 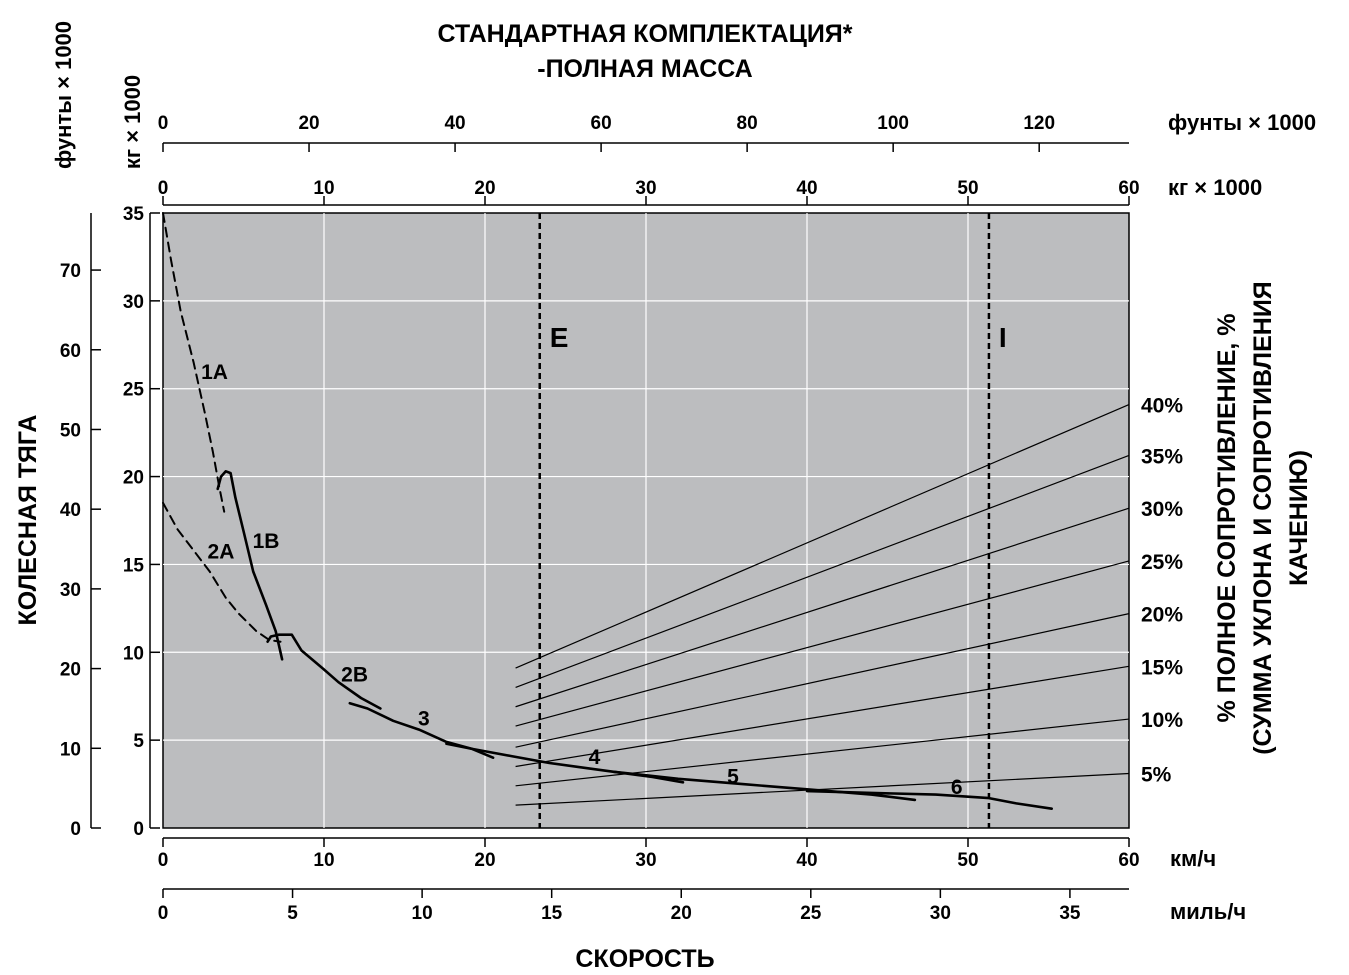 What do you see at coordinates (957, 787) in the screenshot?
I see `curve-label: 6` at bounding box center [957, 787].